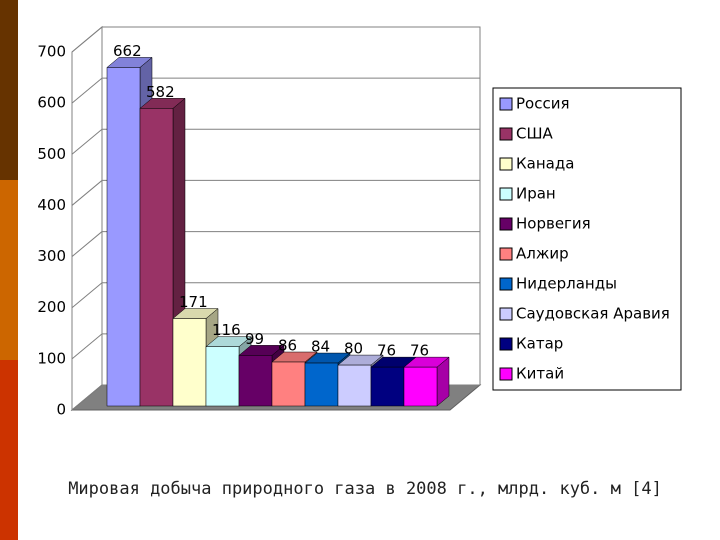 Image resolution: width=720 pixels, height=540 pixels. I want to click on legend-label: Алжир, so click(542, 254).